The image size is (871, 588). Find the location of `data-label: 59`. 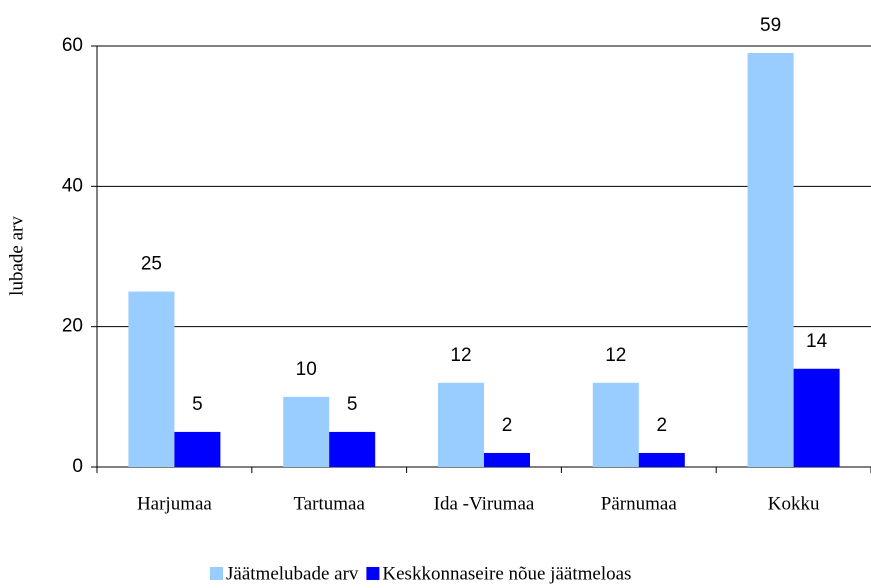

data-label: 59 is located at coordinates (770, 25).